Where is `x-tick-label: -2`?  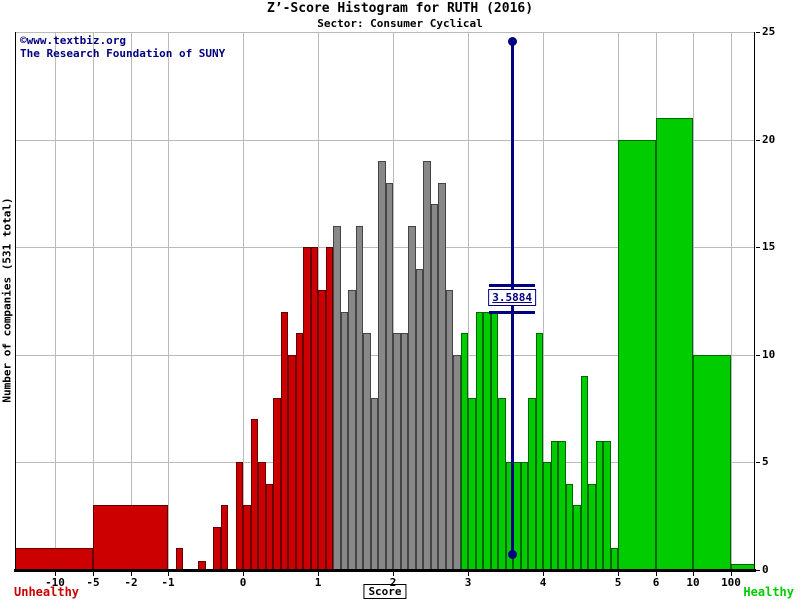 x-tick-label: -2 is located at coordinates (131, 582).